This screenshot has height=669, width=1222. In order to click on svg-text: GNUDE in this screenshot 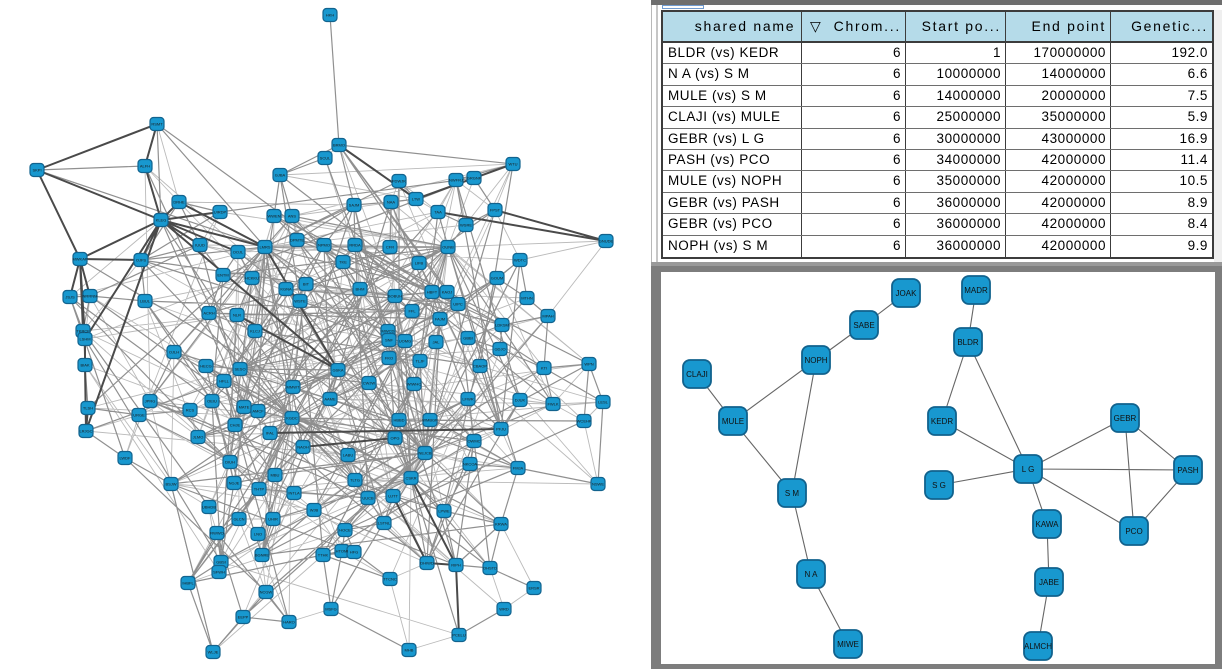, I will do `click(606, 241)`.